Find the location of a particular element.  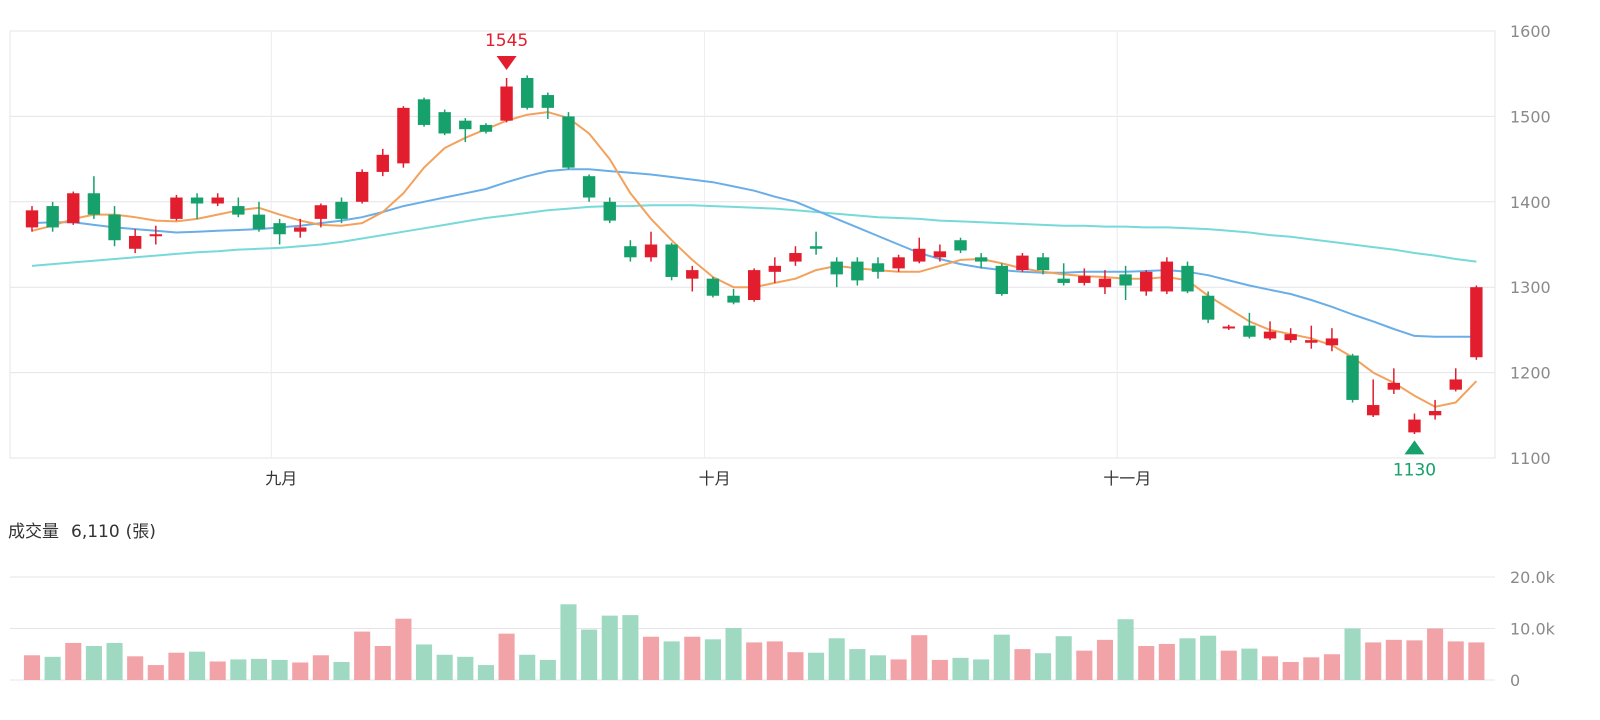

price-tick-label: 1400 is located at coordinates (1530, 202).